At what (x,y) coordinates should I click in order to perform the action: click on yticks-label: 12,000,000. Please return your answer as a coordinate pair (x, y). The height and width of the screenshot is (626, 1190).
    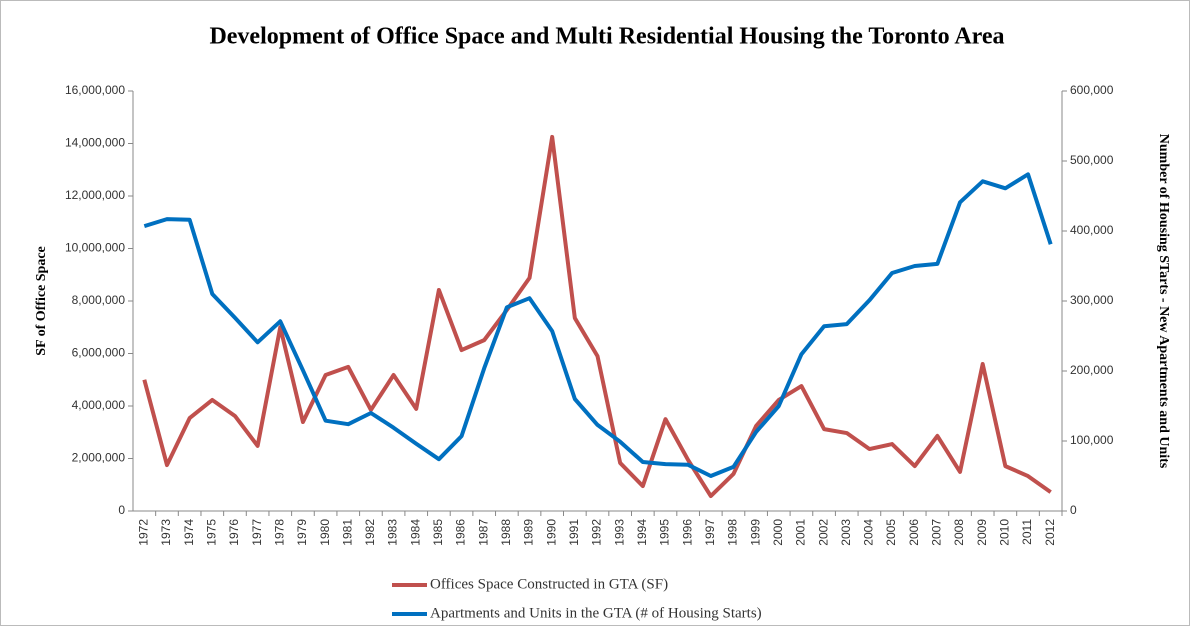
    Looking at the image, I should click on (95, 195).